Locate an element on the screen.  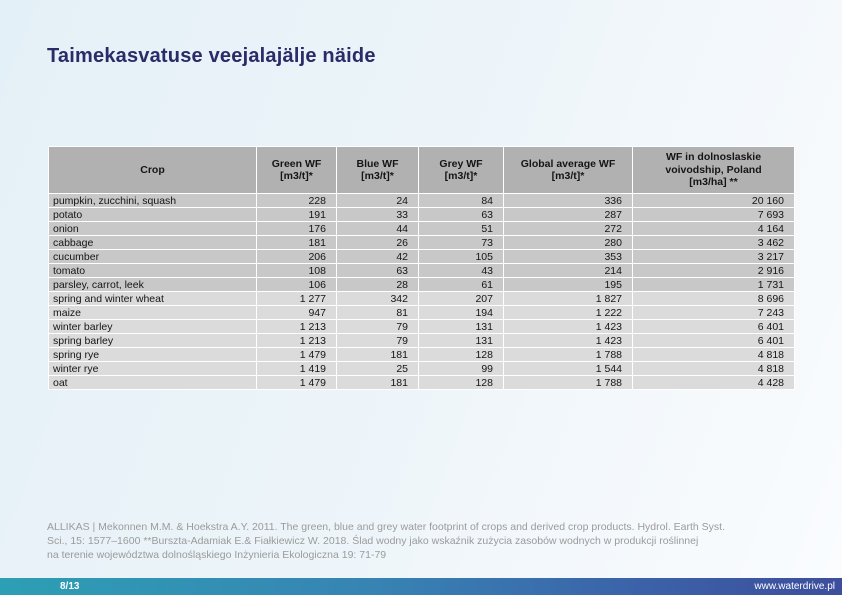
column-header-grey-wf: Grey WF [m3/t]* is located at coordinates (461, 170).